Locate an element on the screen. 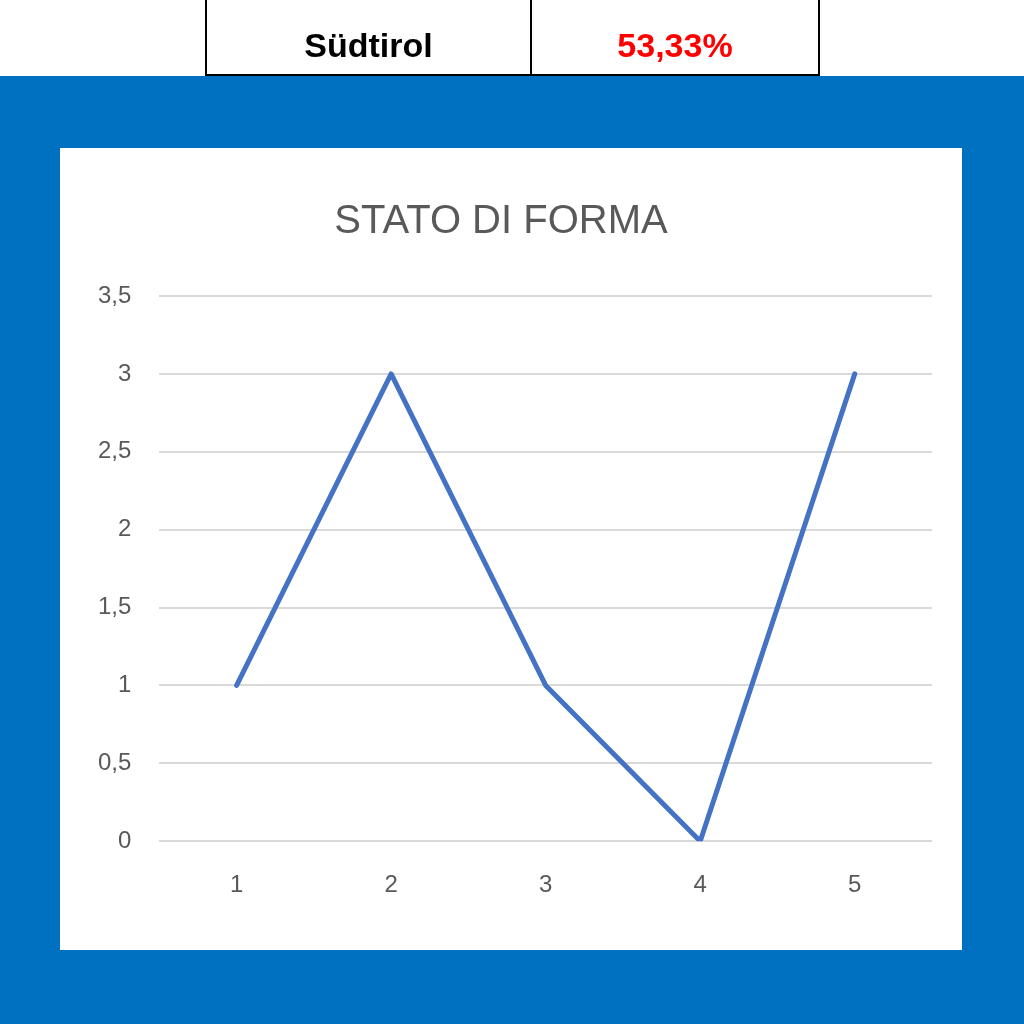  y-tick-label: 1,5 is located at coordinates (114, 606).